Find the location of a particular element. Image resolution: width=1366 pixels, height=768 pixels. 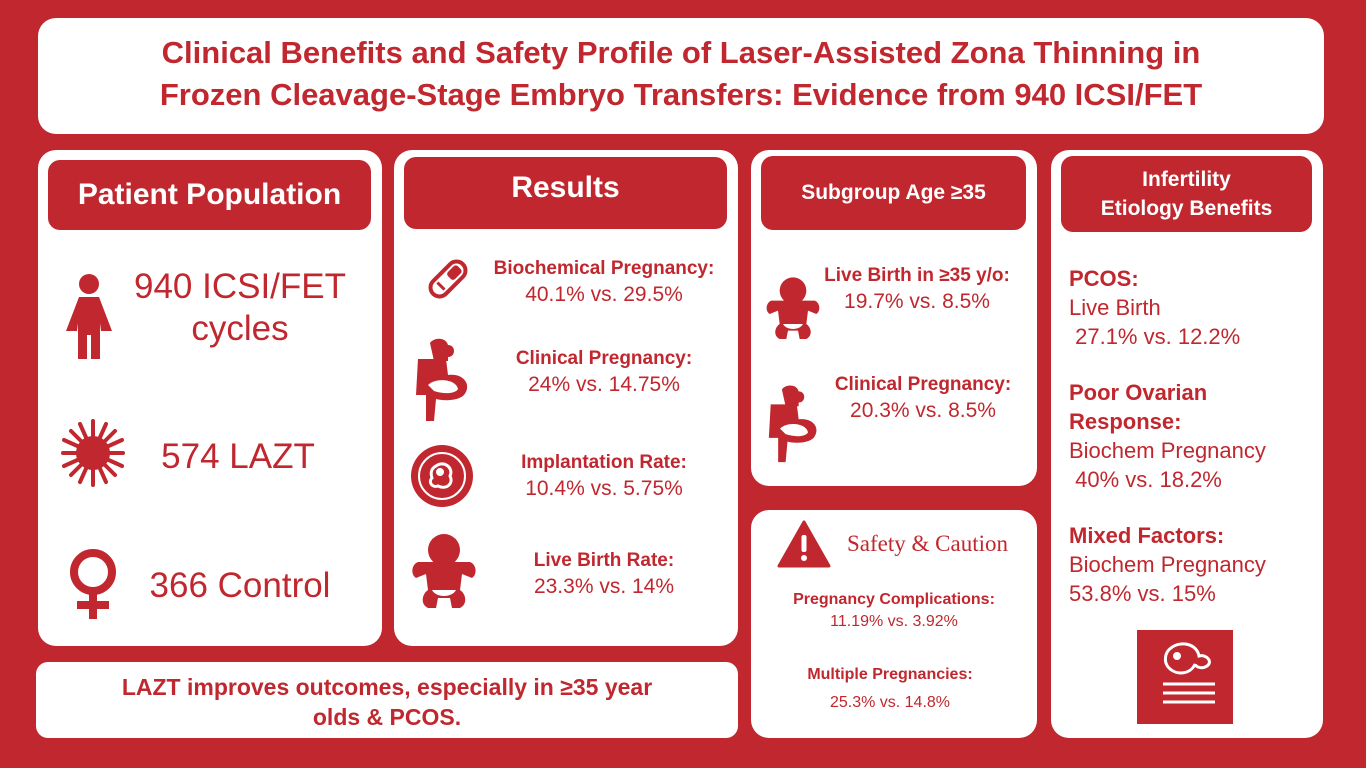

subgroup-clinical: Clinical Pregnancy: 20.3% vs. 8.5% is located at coordinates (923, 398).